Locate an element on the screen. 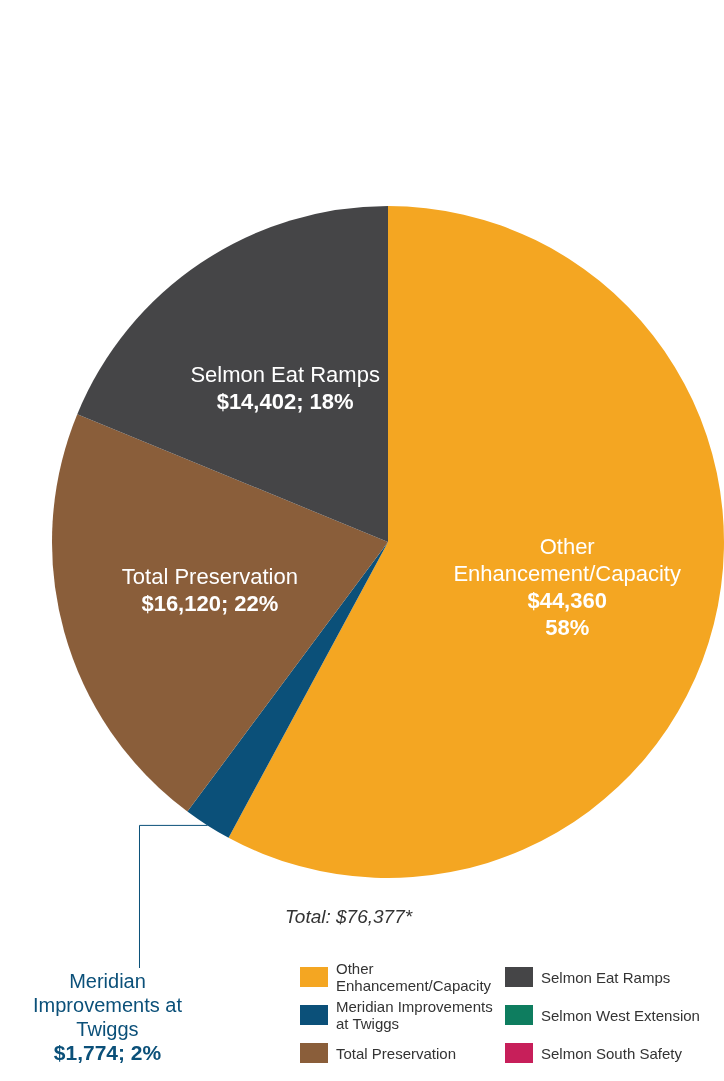 The width and height of the screenshot is (724, 1081). legend-label: Total Preservation is located at coordinates (396, 1053).